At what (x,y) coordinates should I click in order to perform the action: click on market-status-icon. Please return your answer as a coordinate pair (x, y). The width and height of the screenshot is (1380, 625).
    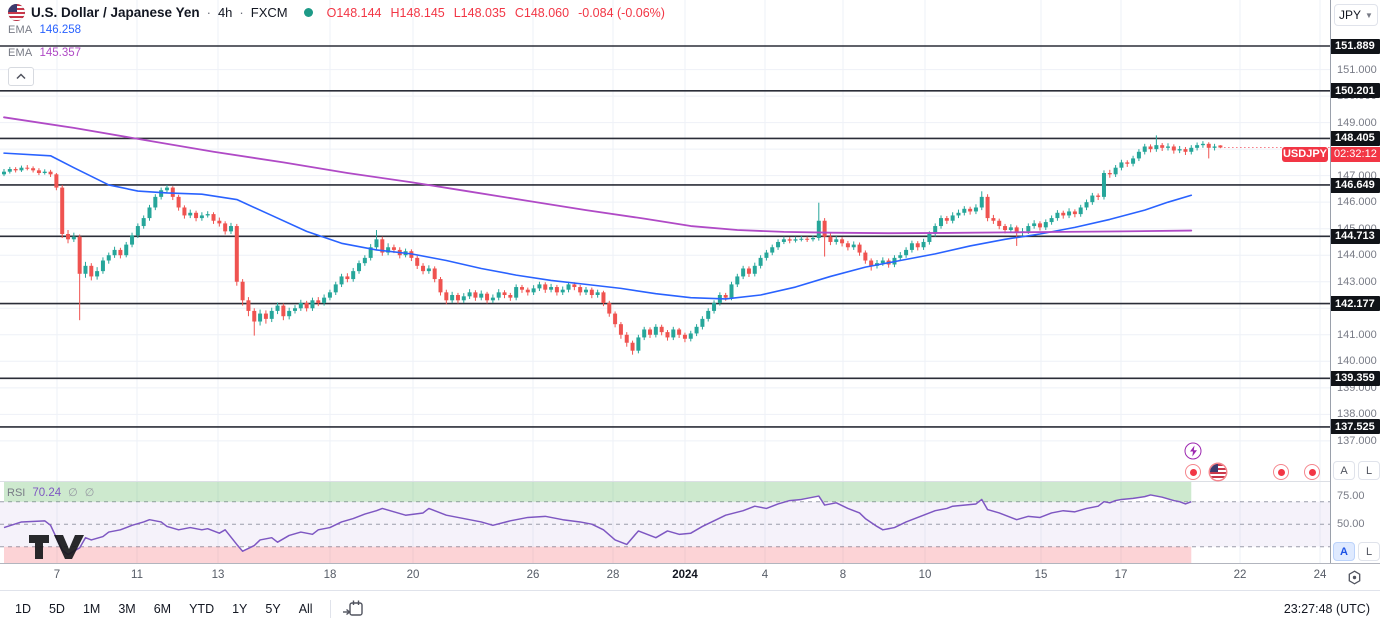
    Looking at the image, I should click on (308, 12).